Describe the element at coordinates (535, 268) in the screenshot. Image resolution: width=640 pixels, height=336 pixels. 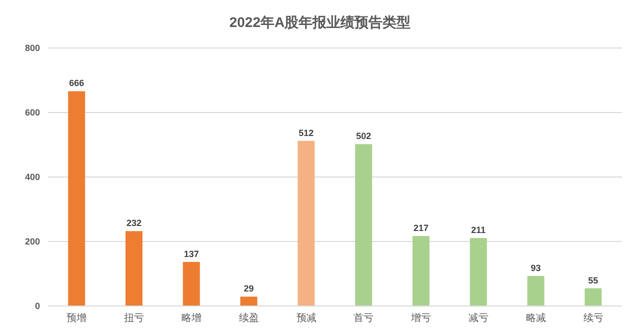
I see `data-label: 93` at that location.